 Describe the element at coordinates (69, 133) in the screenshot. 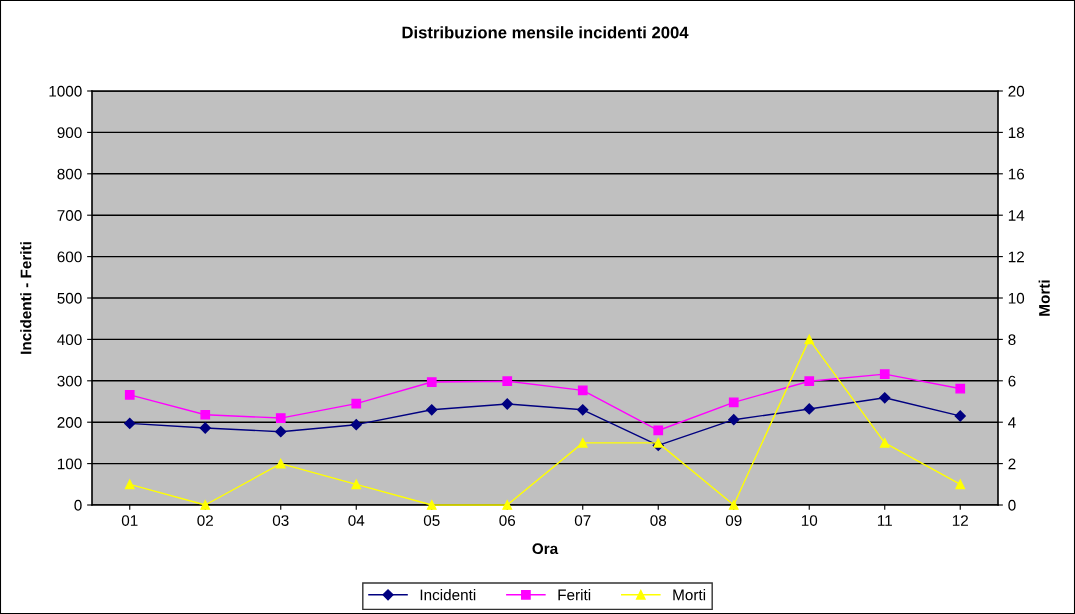

I see `y-tick-label: 900` at that location.